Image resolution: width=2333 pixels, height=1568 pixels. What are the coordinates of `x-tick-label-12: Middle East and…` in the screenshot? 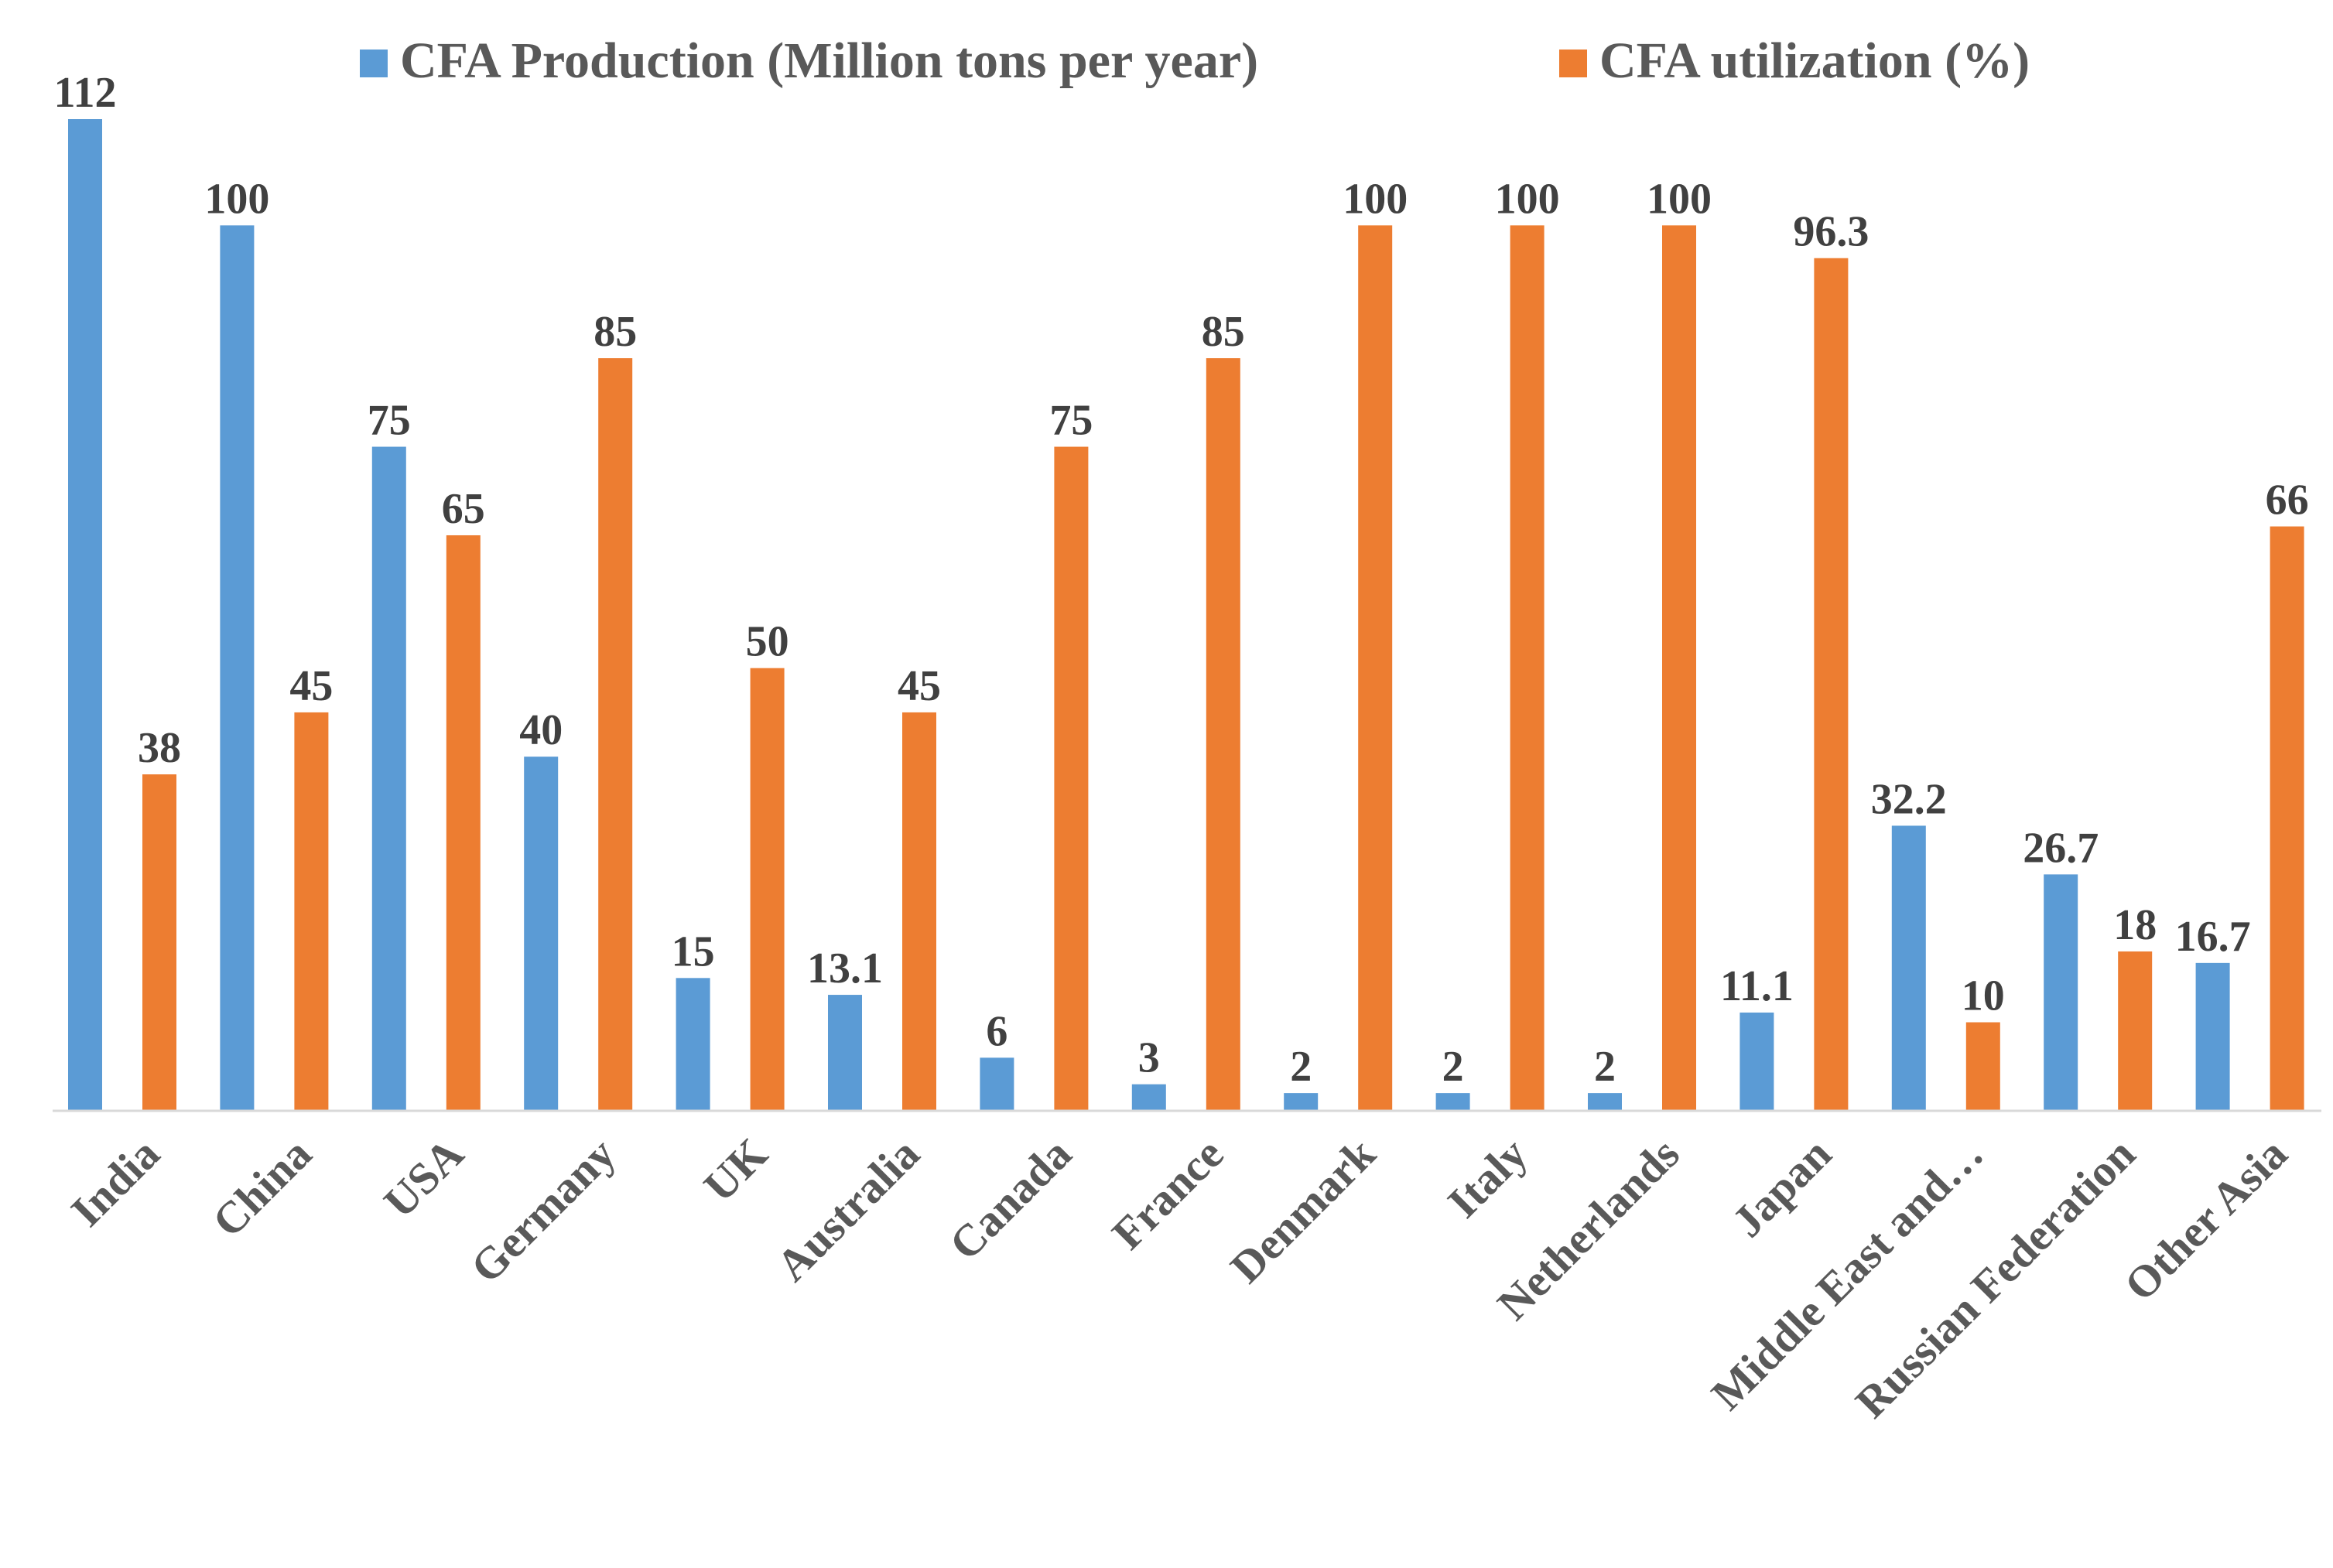 It's located at (1848, 1274).